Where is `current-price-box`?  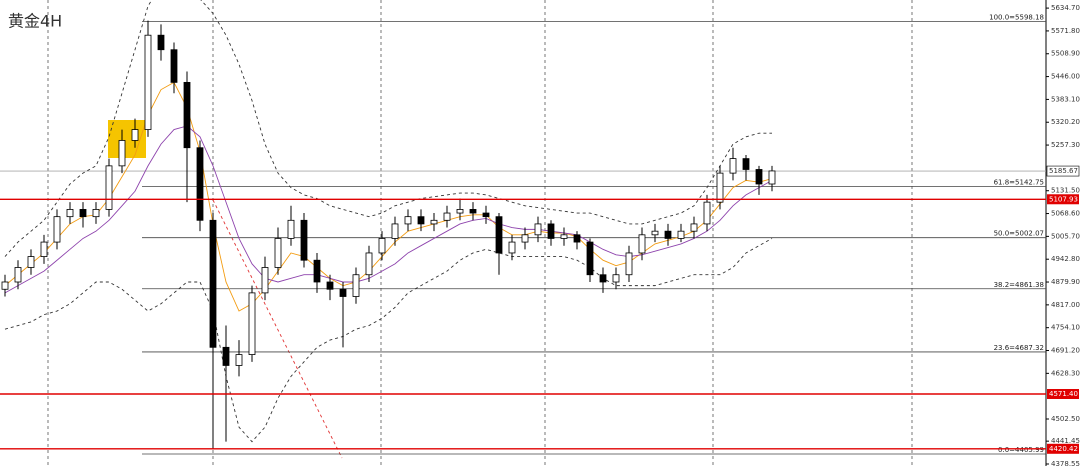
current-price-box is located at coordinates (1063, 171).